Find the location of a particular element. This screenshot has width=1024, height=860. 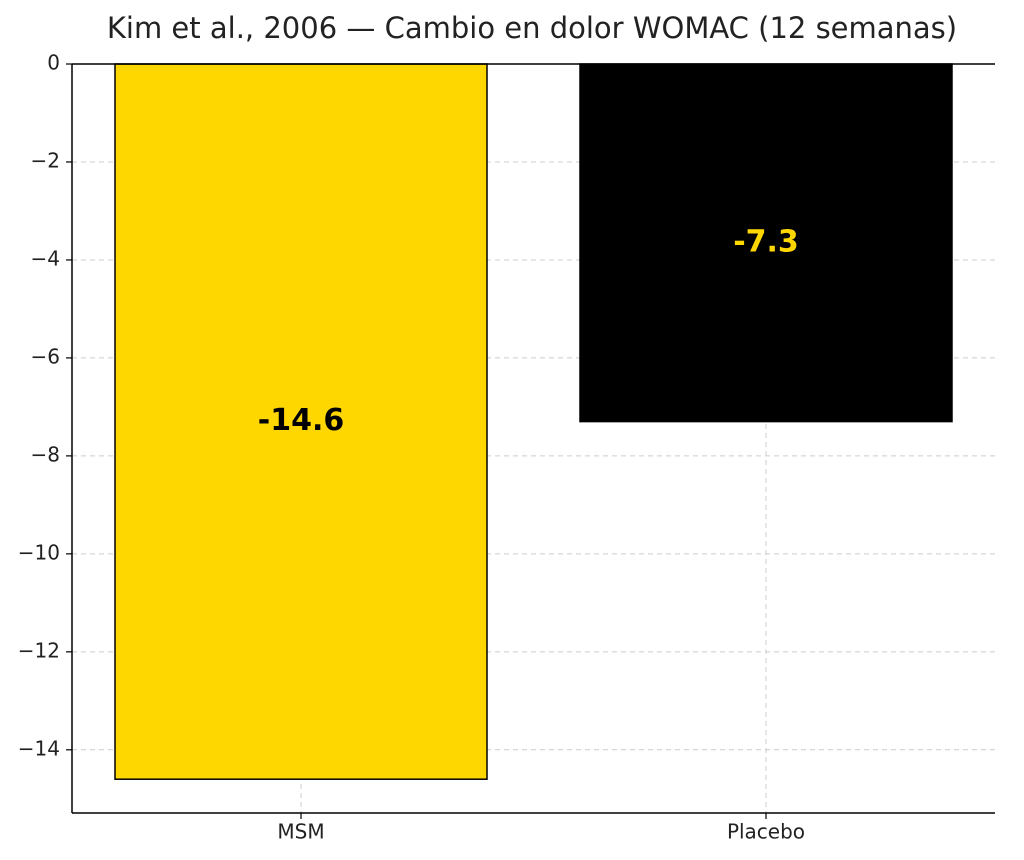

y-tick-label: 0 is located at coordinates (53, 63).